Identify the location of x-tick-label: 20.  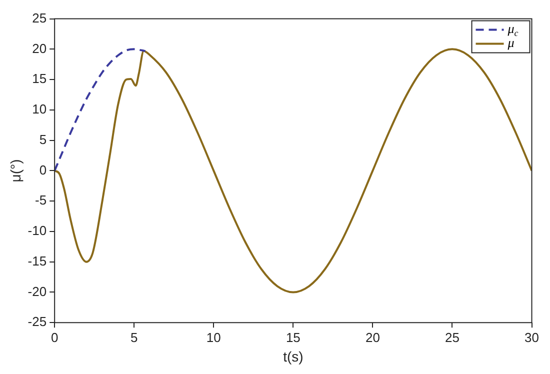
(372, 337).